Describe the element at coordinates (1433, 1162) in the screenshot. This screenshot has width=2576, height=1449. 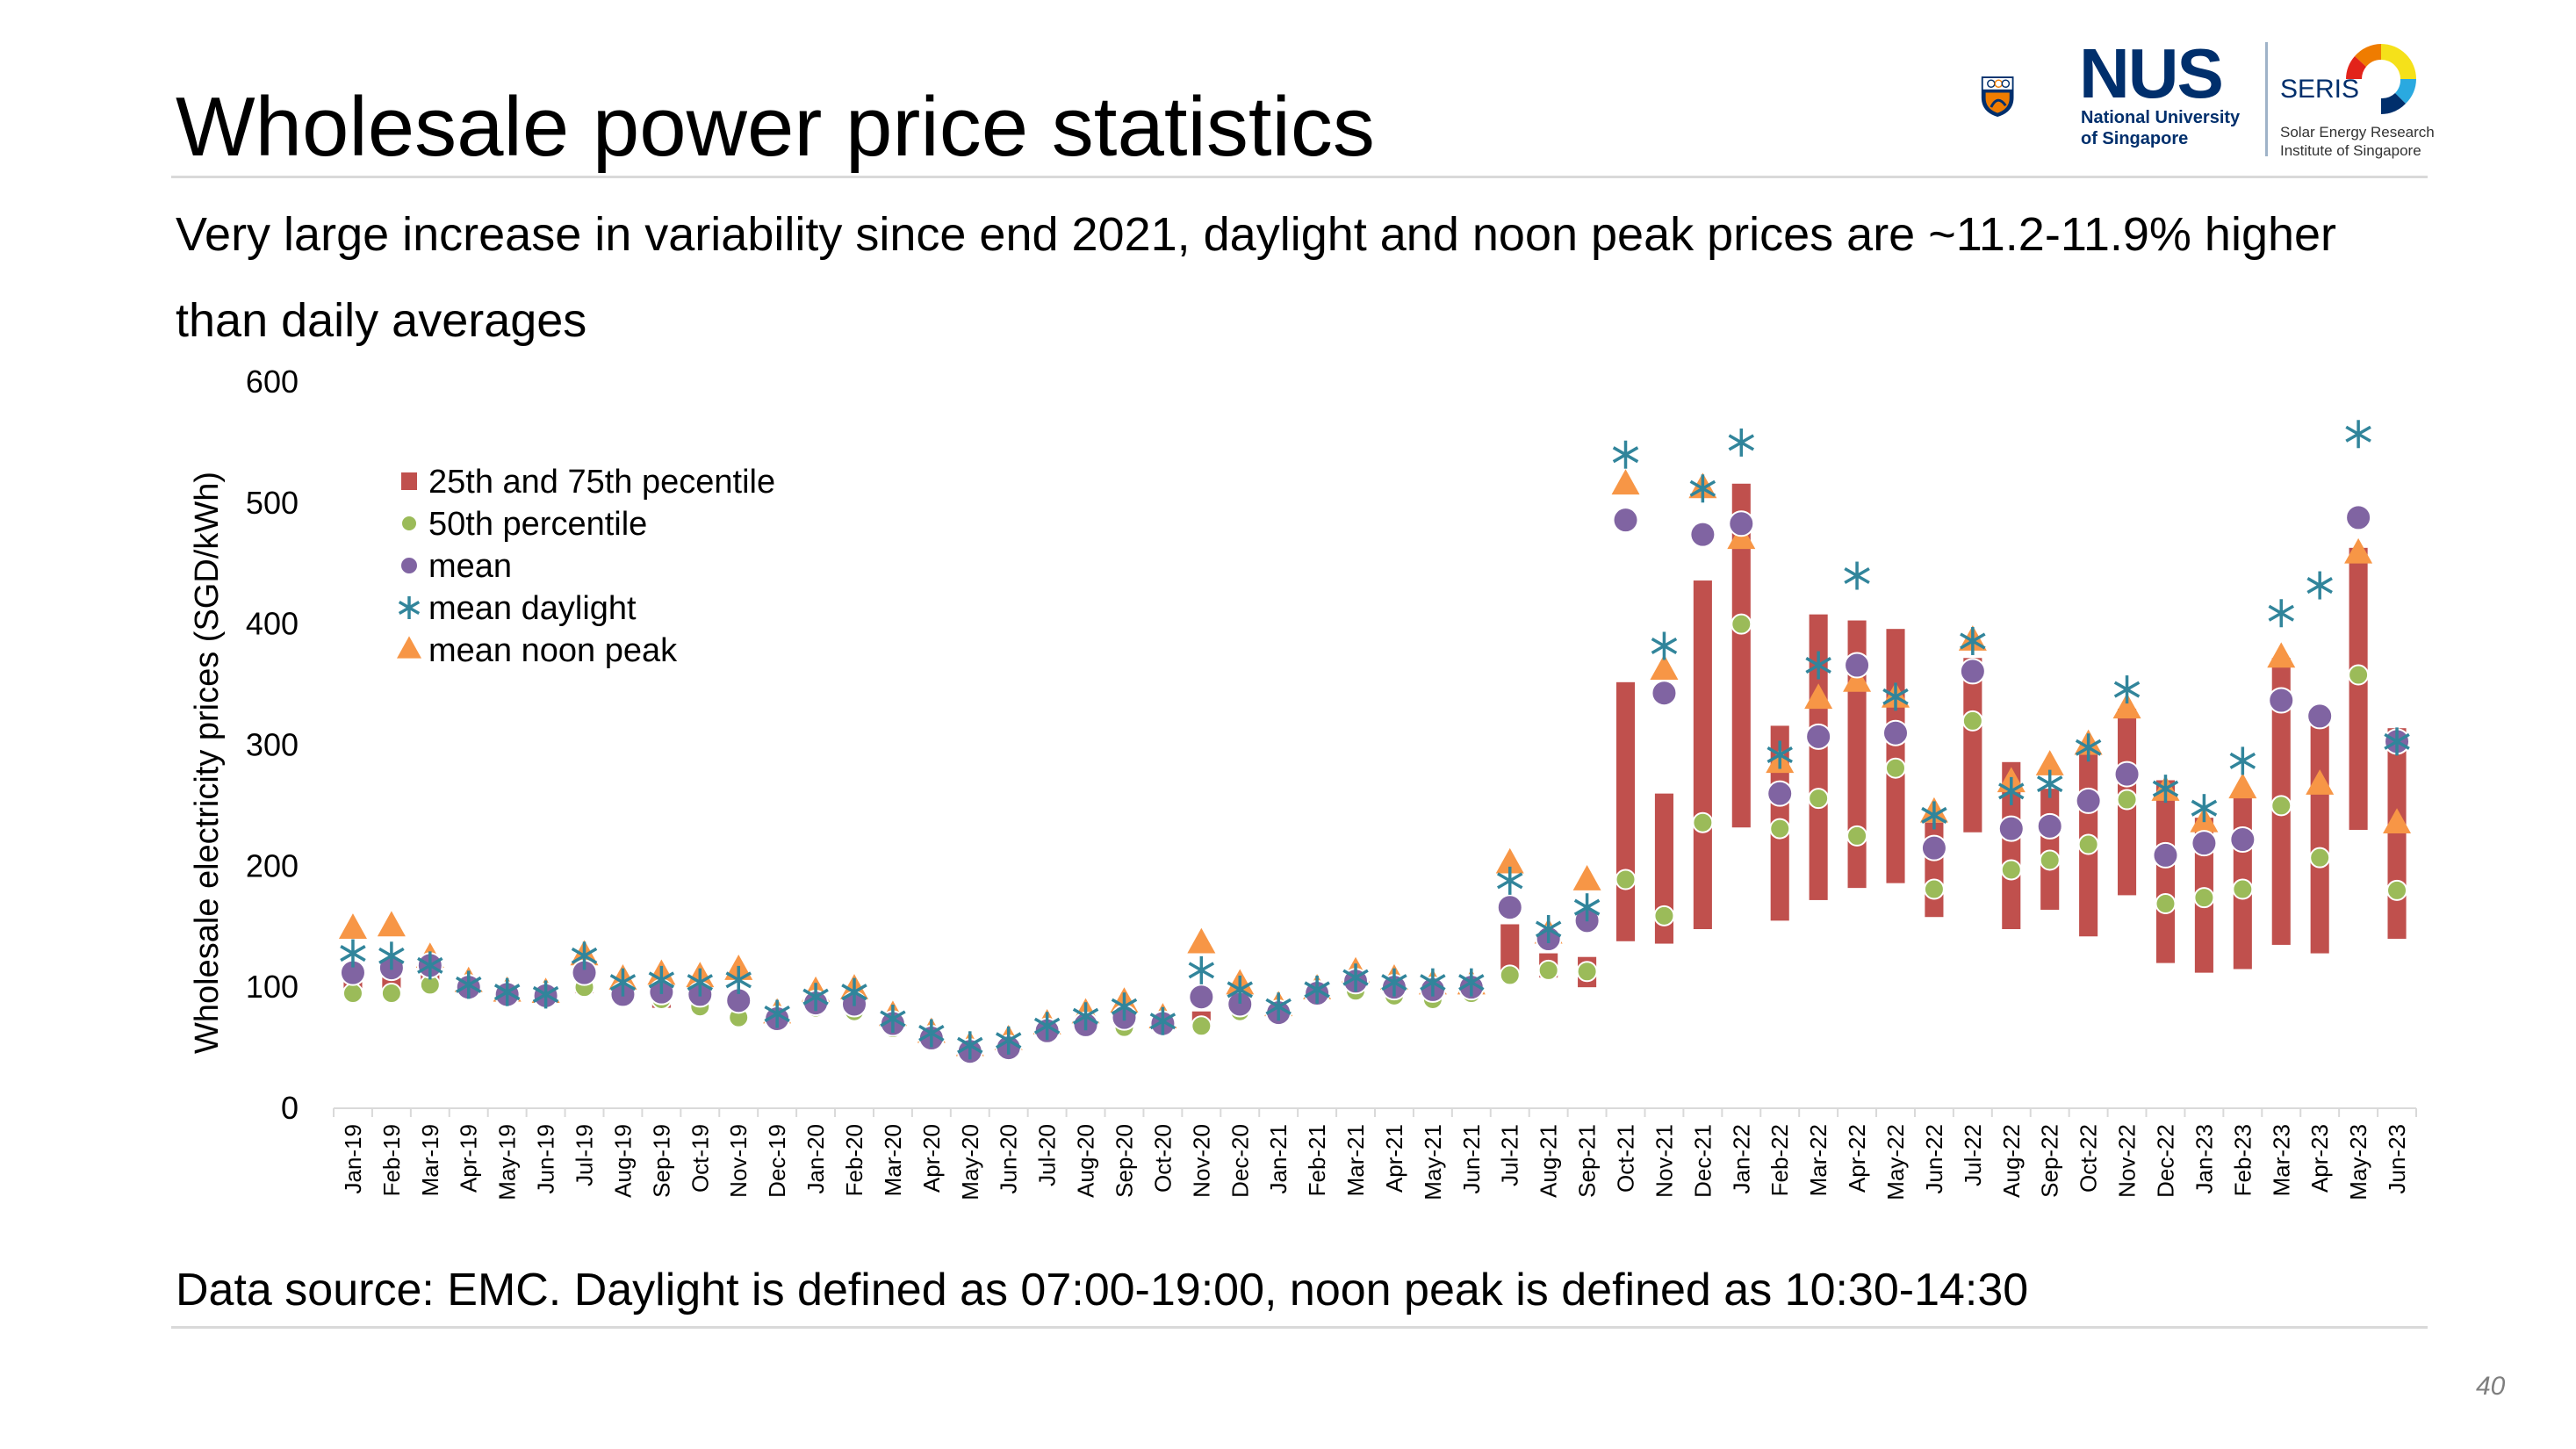
I see `x-tick-label: May-21` at that location.